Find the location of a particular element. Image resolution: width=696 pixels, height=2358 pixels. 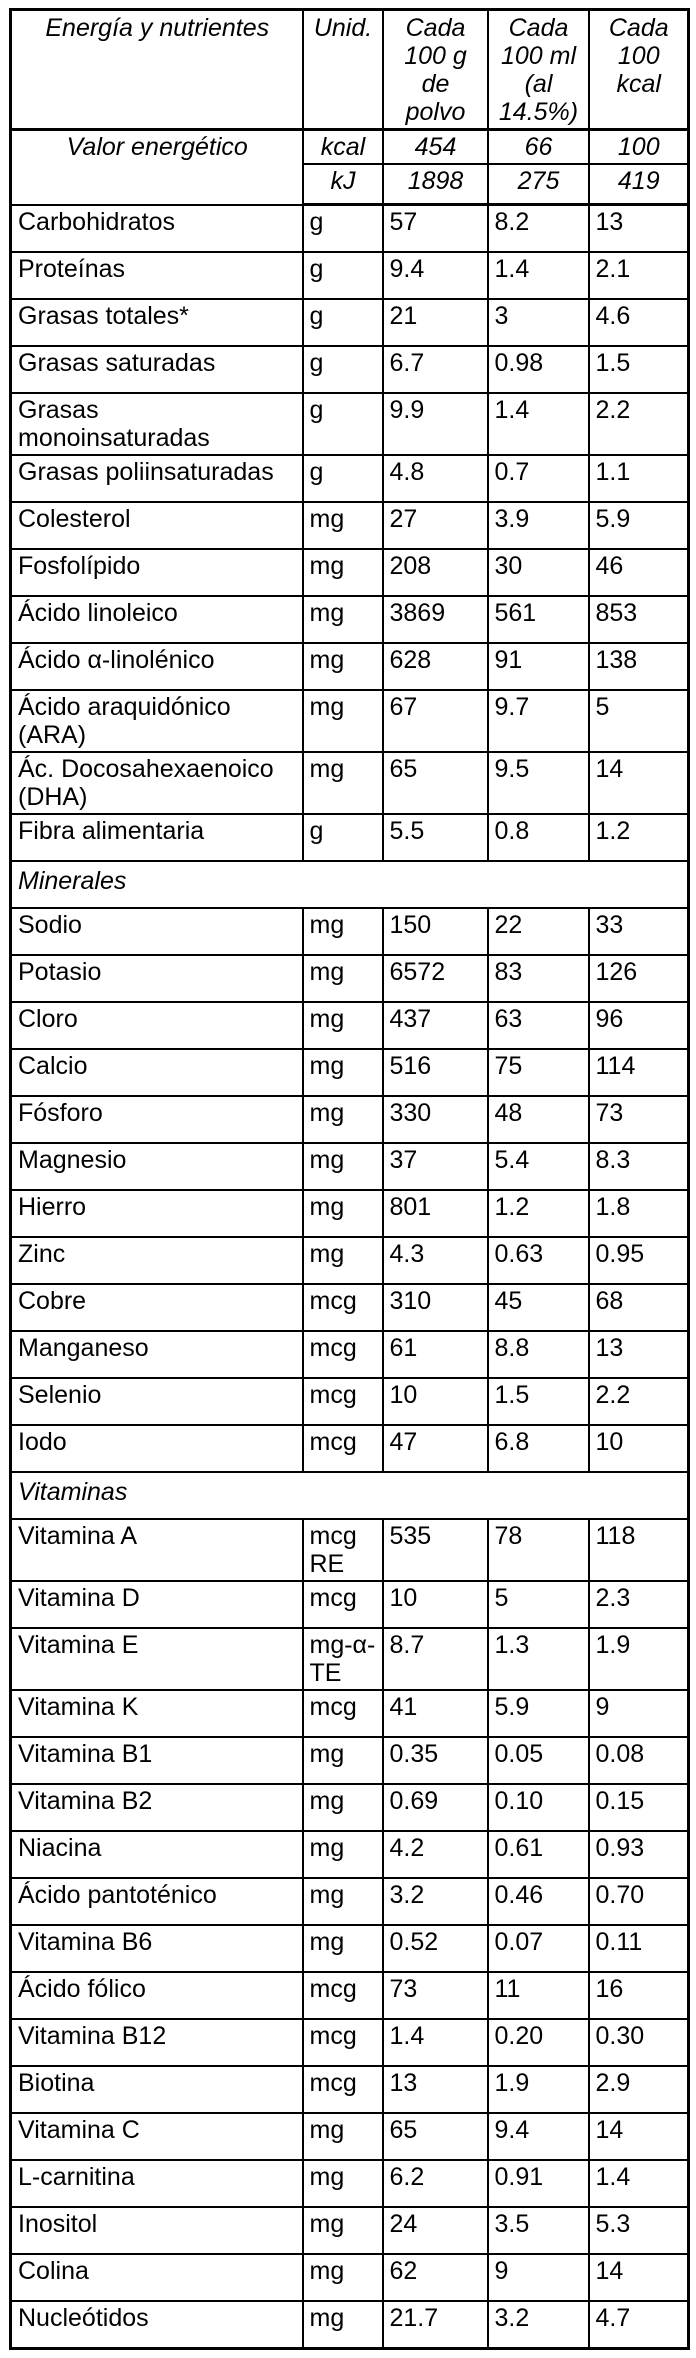

value-per-100g-cell: 5.5 is located at coordinates (435, 837).